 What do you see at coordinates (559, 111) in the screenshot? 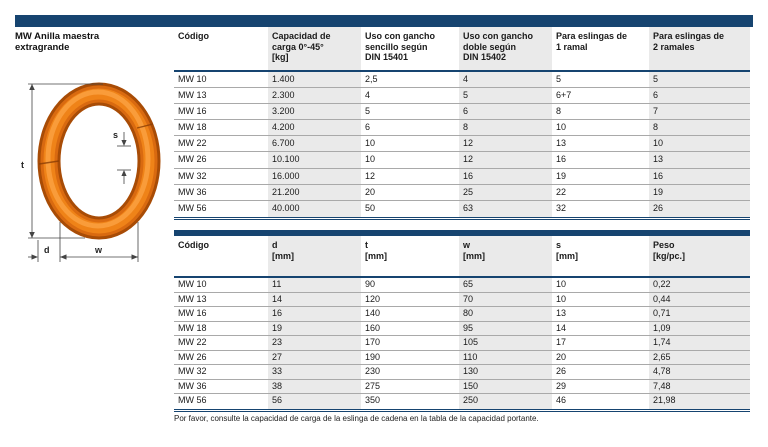
I see `cell-eslinga-1-ramal: 8` at bounding box center [559, 111].